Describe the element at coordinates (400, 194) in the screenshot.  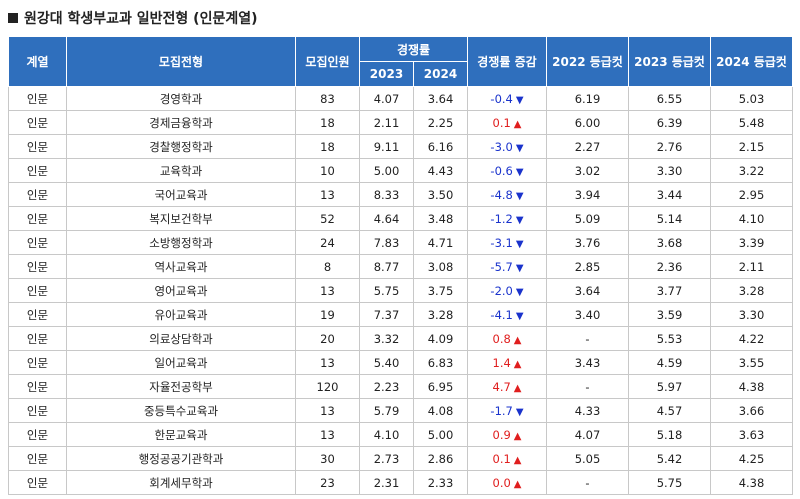
I see `table-row: 인문 국어교육과 13 8.33 3.50 -4.8 ▼ 3.94 3.44 2.95` at that location.